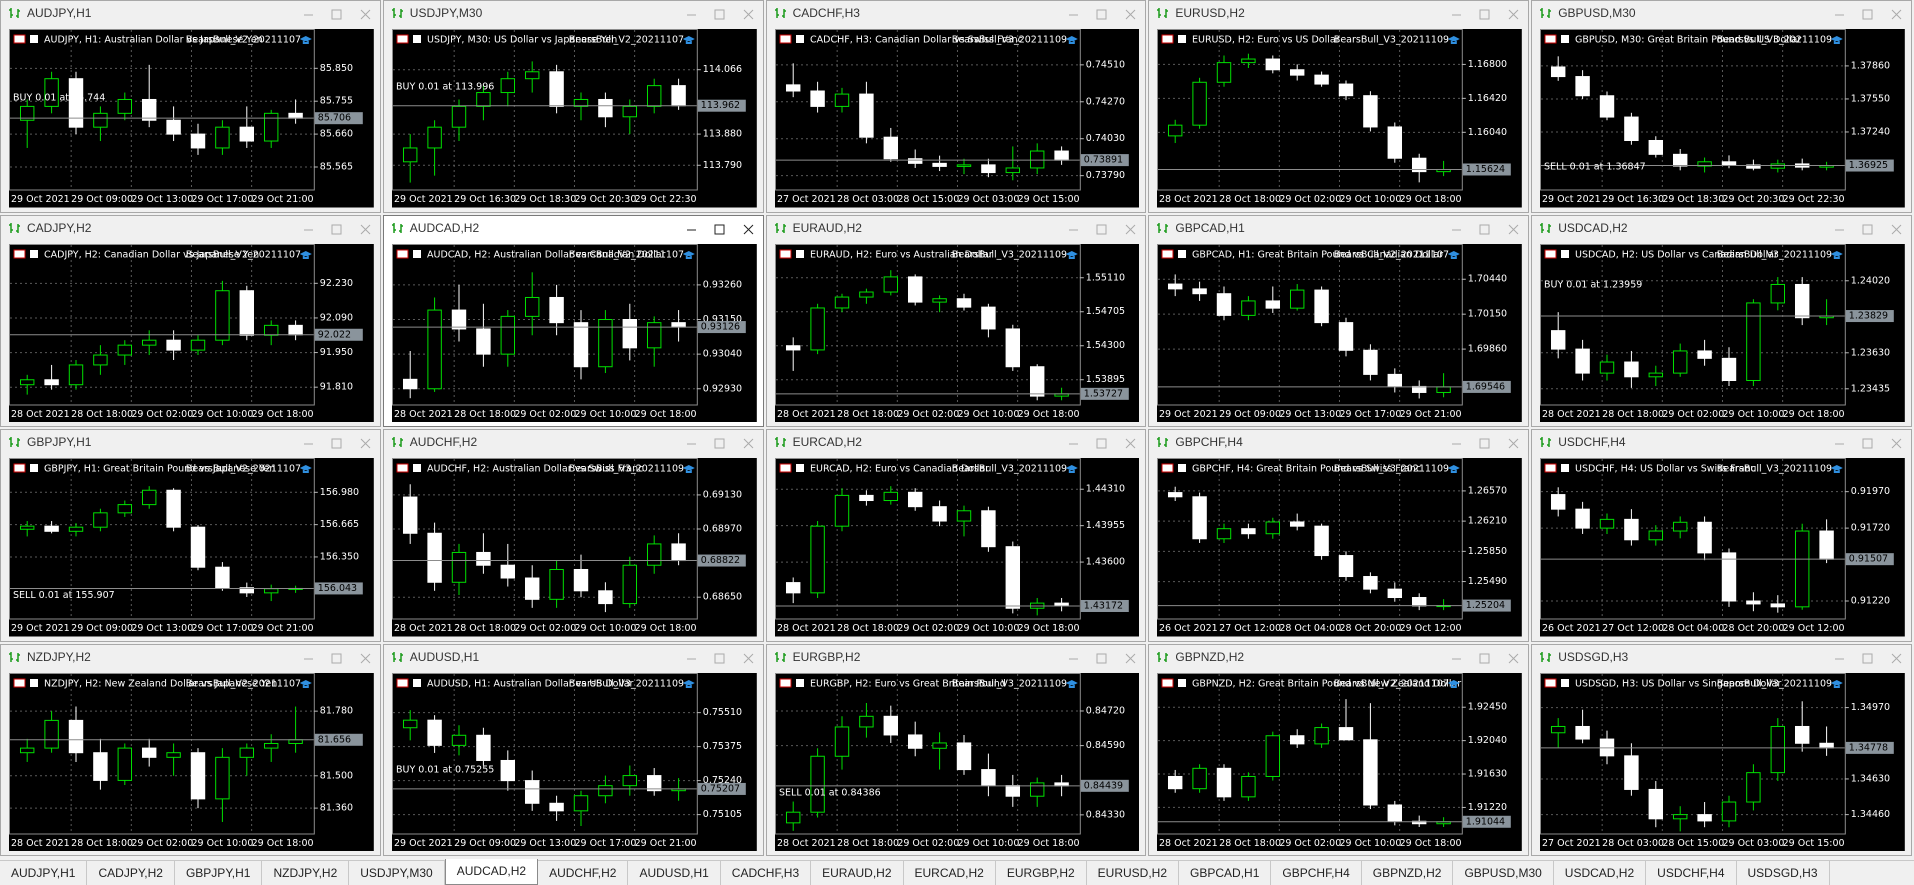 The image size is (1914, 885). What do you see at coordinates (1783, 873) in the screenshot?
I see `chart-tab: USDSGD,H3` at bounding box center [1783, 873].